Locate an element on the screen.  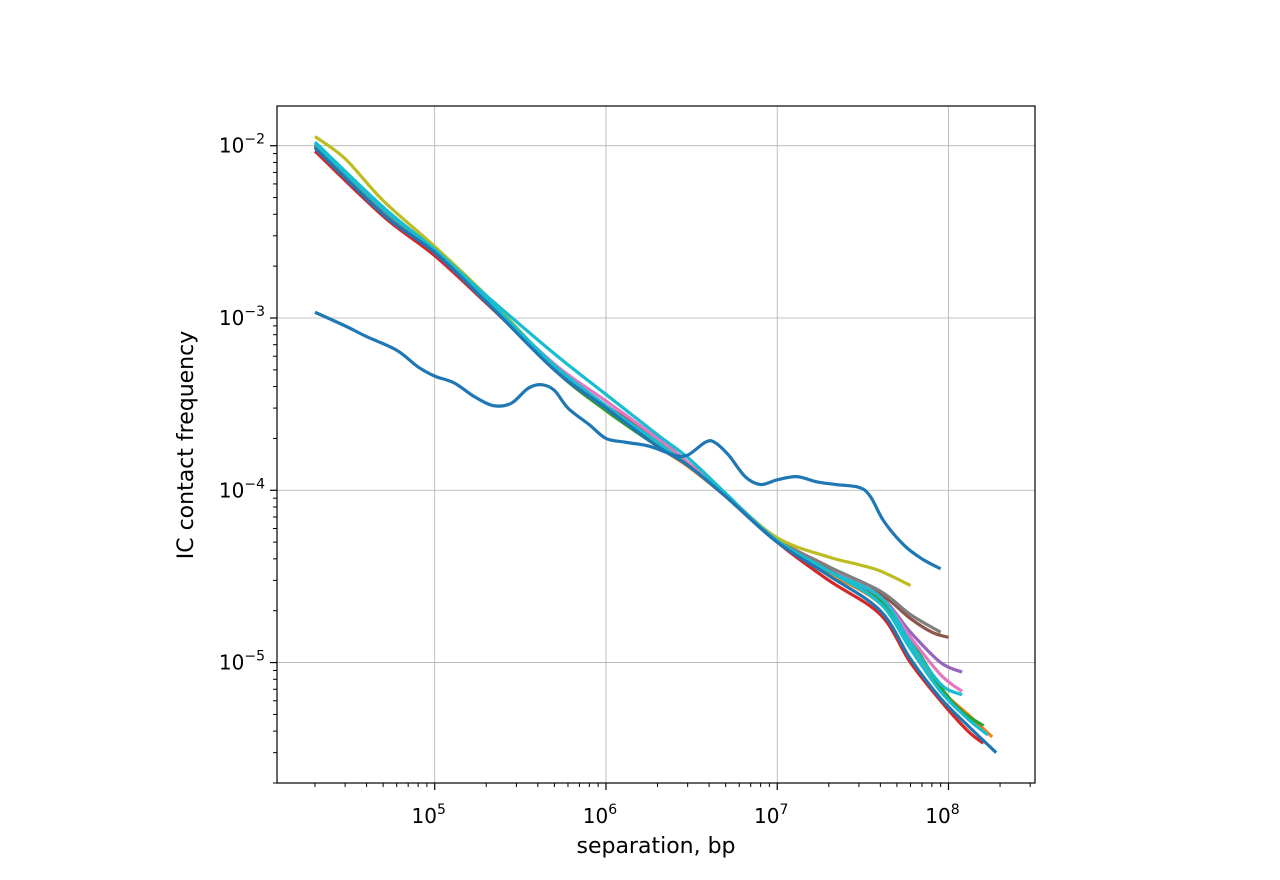
y-axis-label: IC contact frequency is located at coordinates (186, 445).